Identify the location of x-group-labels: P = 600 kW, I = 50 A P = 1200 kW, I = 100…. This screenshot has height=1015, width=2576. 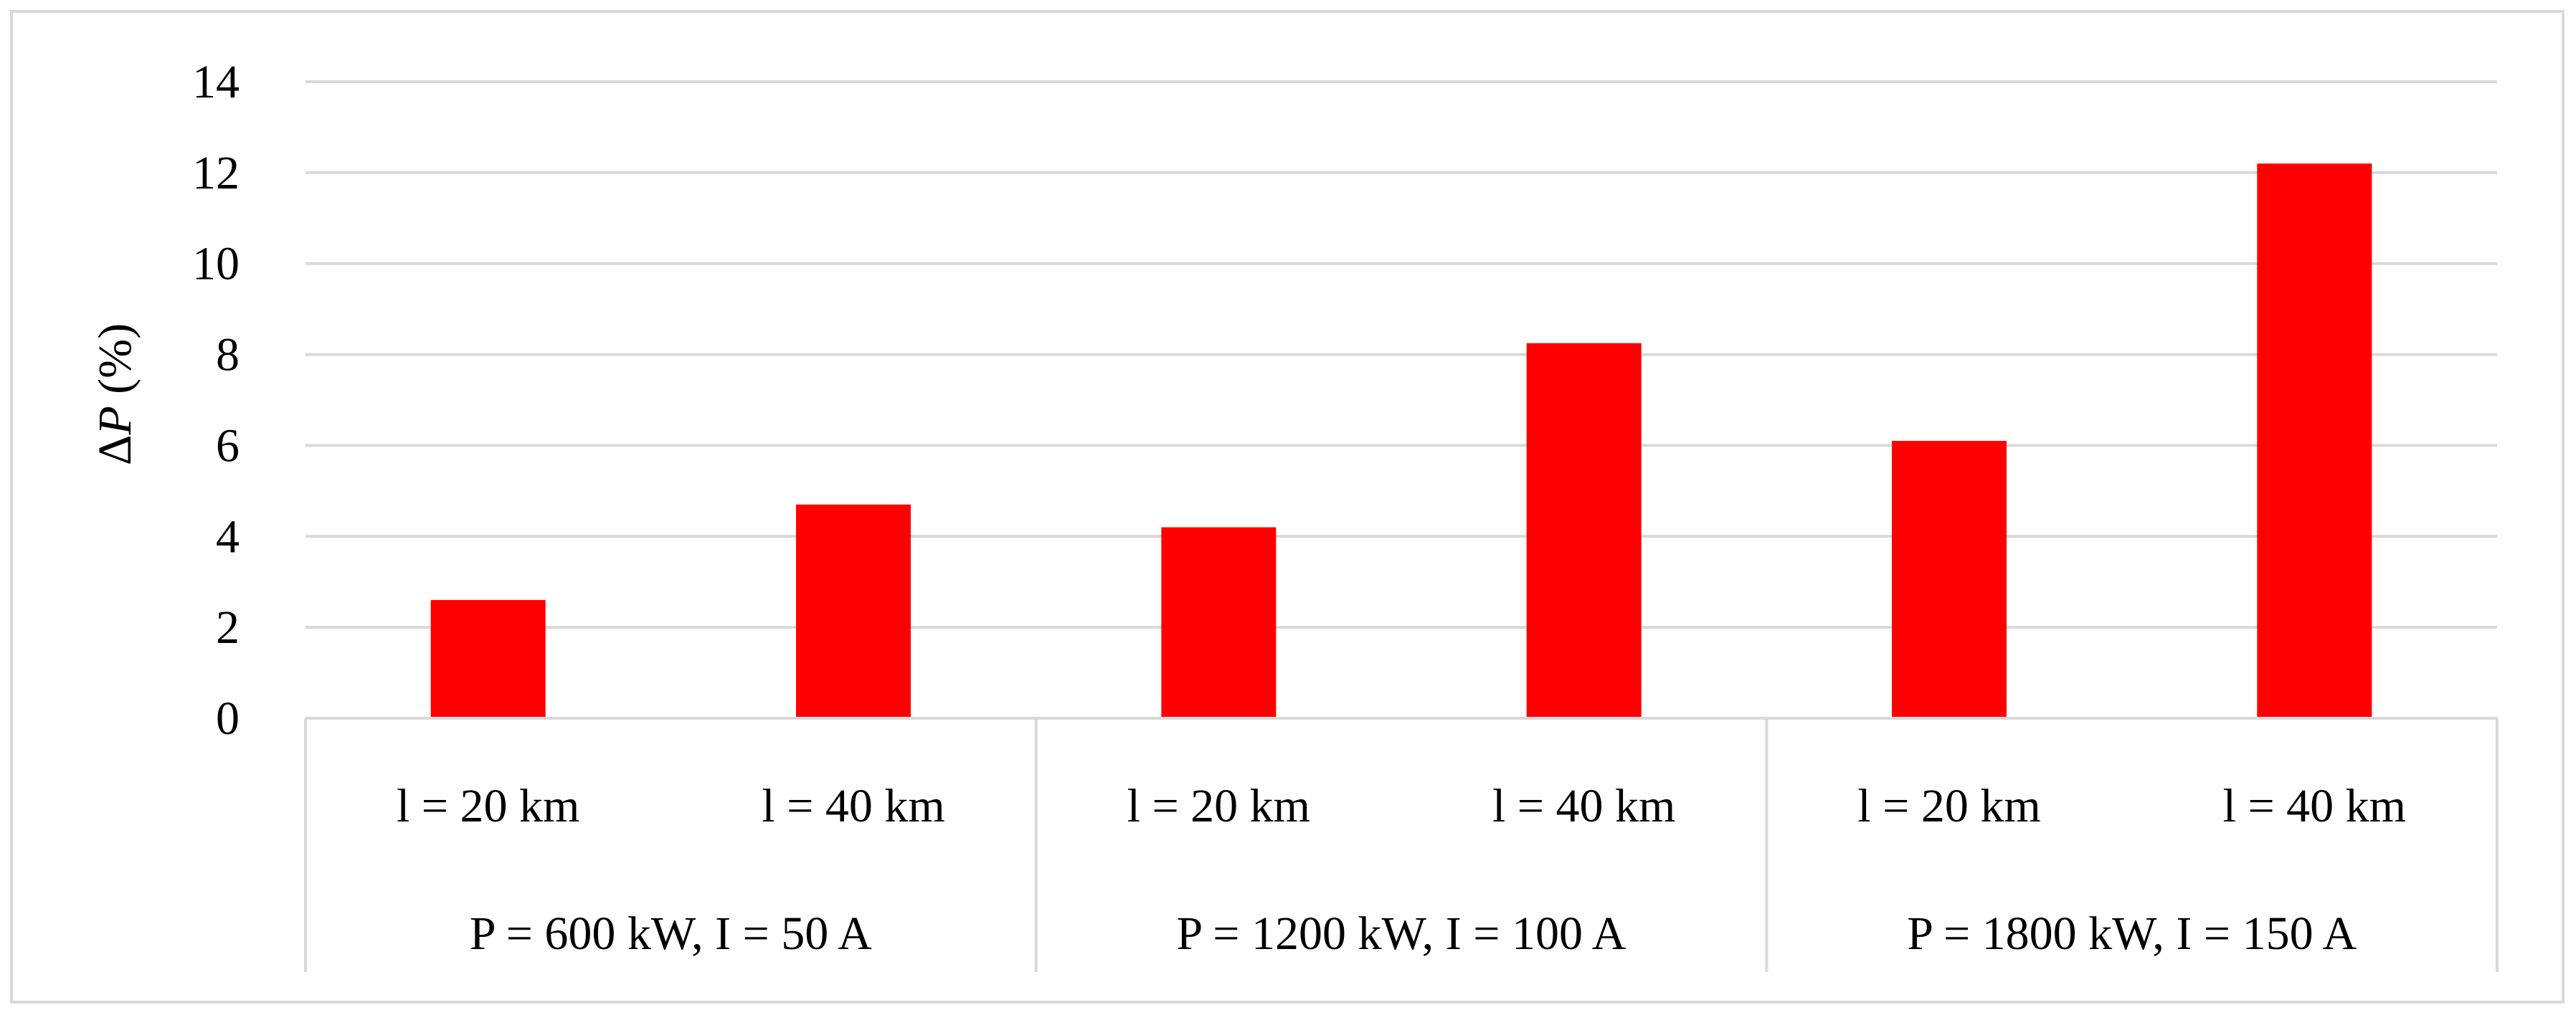
(1413, 933).